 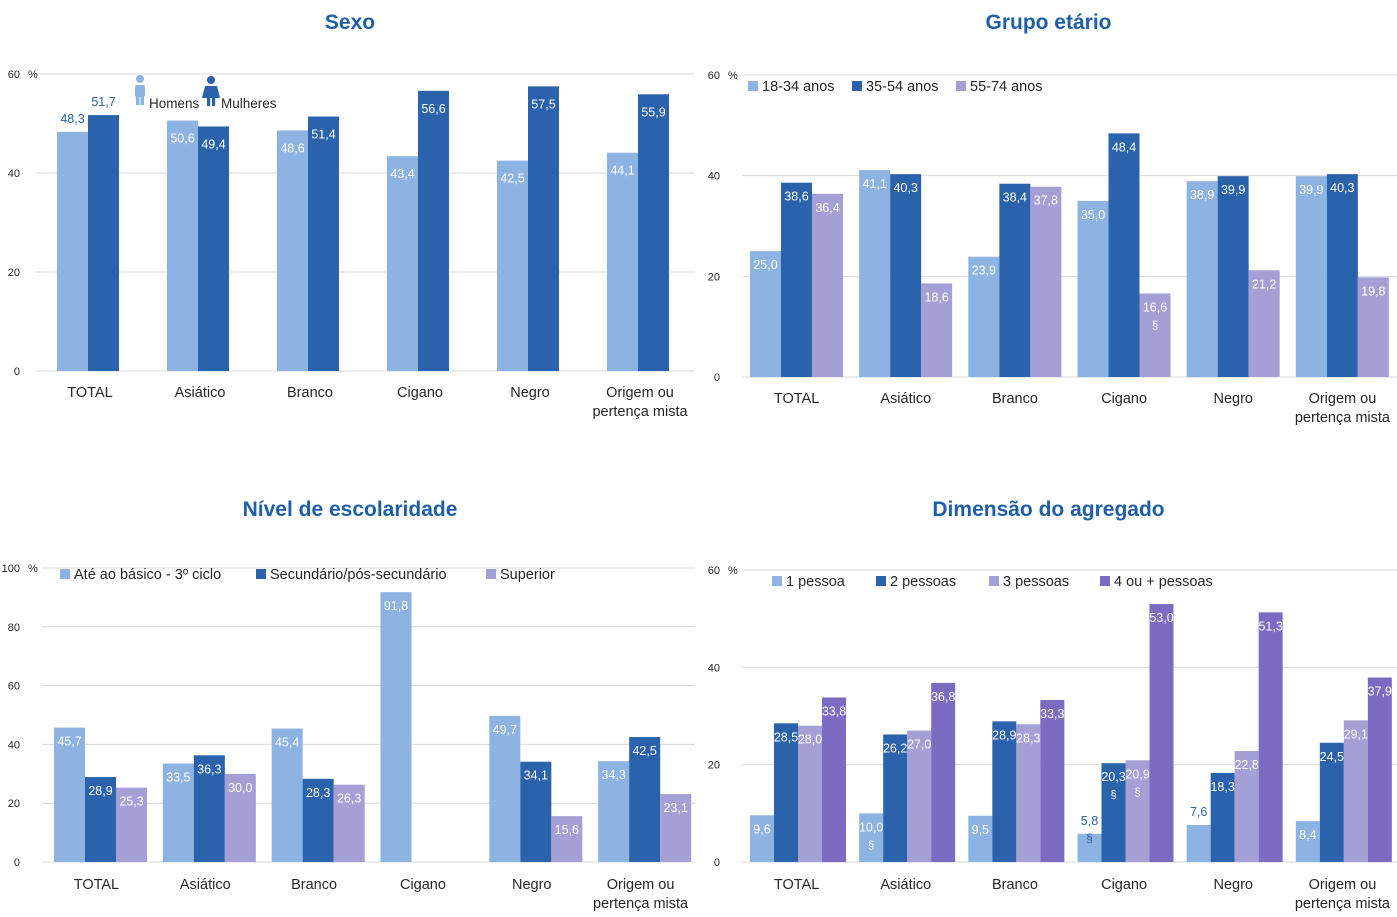 I want to click on legend-label: Mulheres, so click(x=249, y=103).